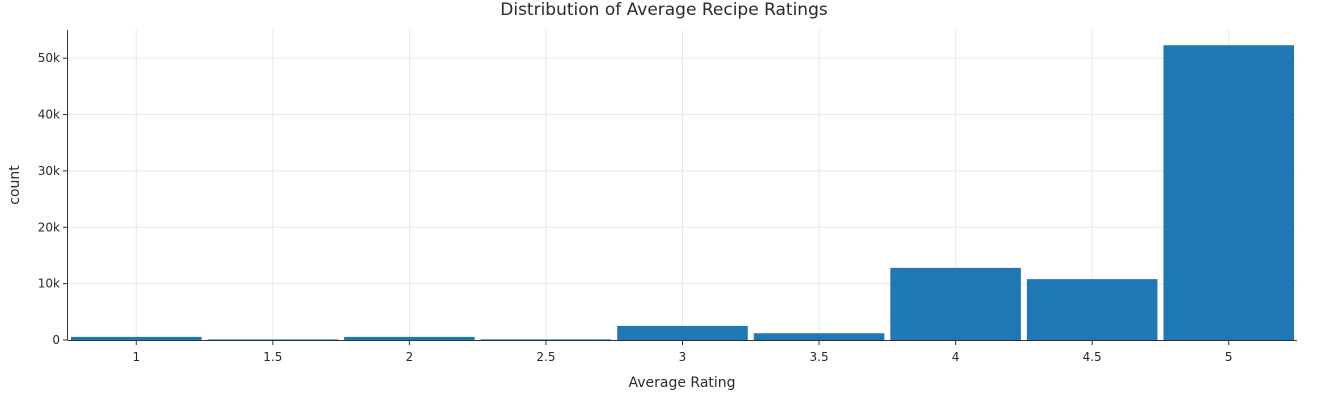 The width and height of the screenshot is (1328, 400). I want to click on x-axis-title: Average Rating, so click(681, 383).